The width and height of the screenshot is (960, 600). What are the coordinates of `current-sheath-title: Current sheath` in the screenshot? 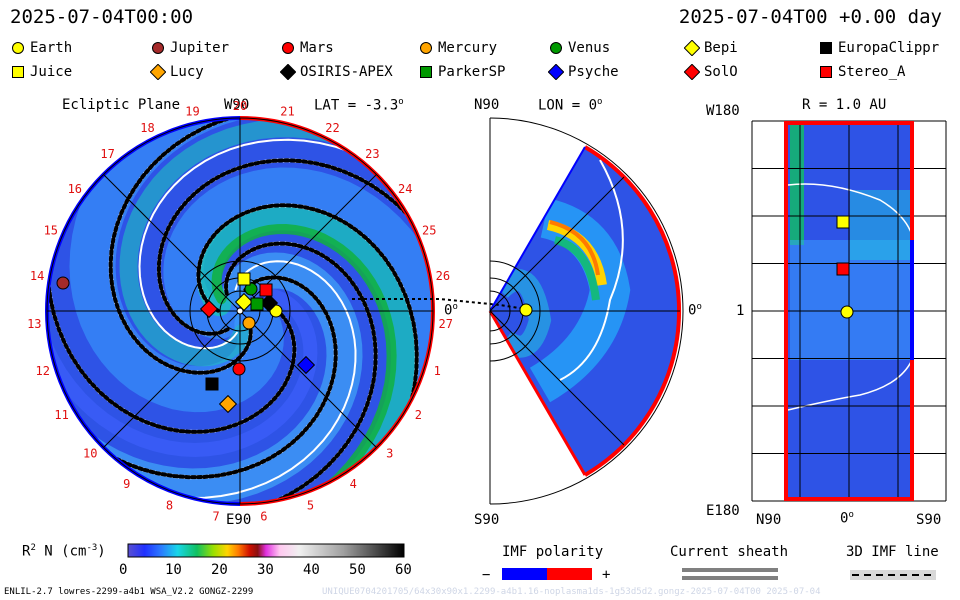 It's located at (729, 552).